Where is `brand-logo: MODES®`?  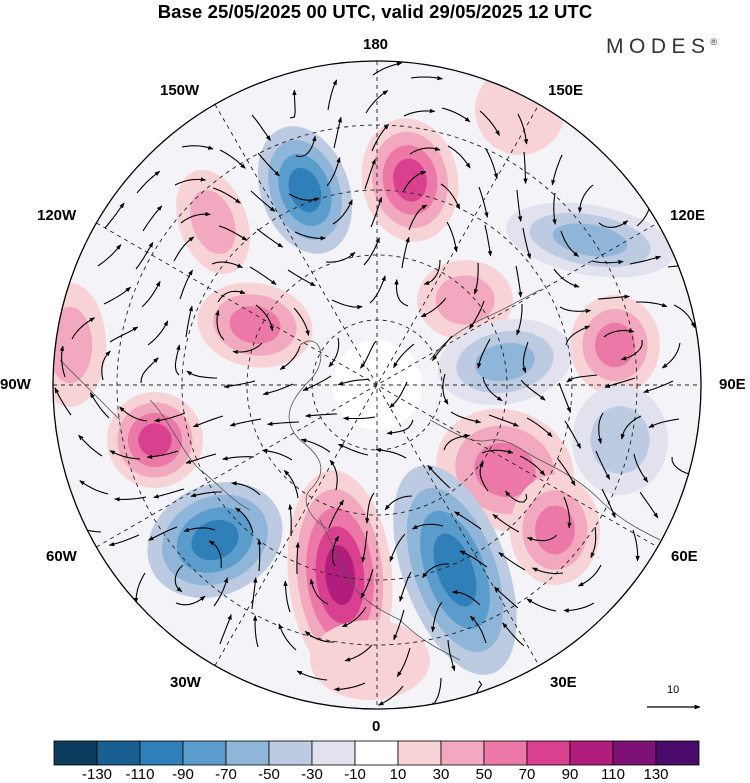
brand-logo: MODES® is located at coordinates (661, 47).